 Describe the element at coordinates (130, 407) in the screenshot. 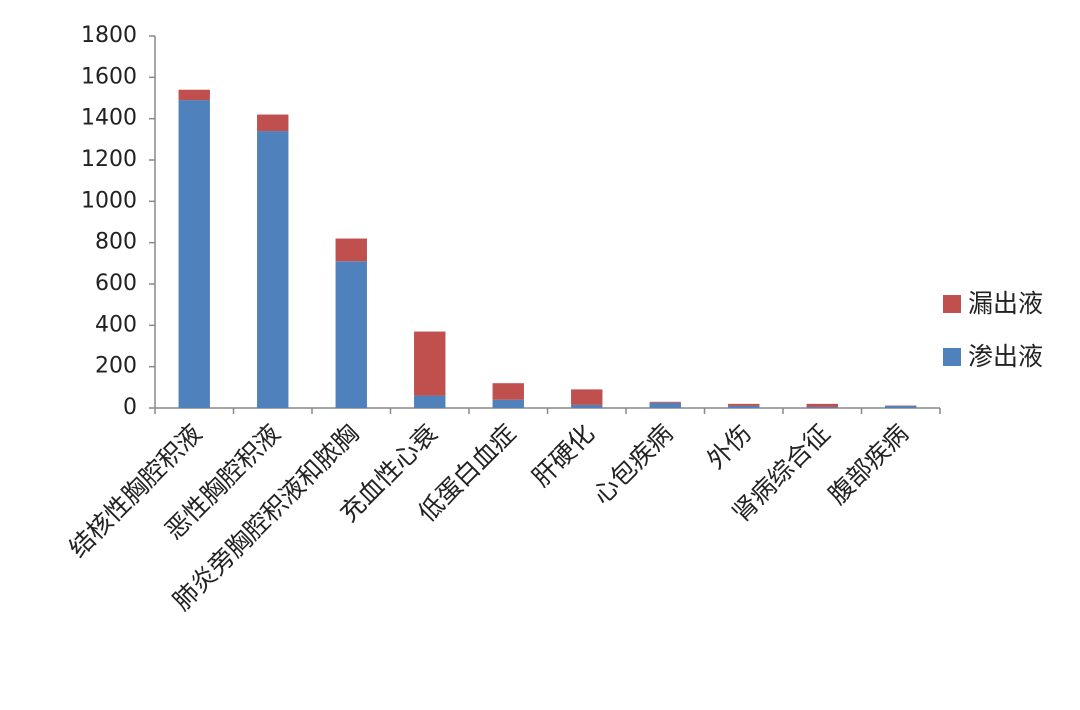

I see `y-tick-label: 0` at that location.